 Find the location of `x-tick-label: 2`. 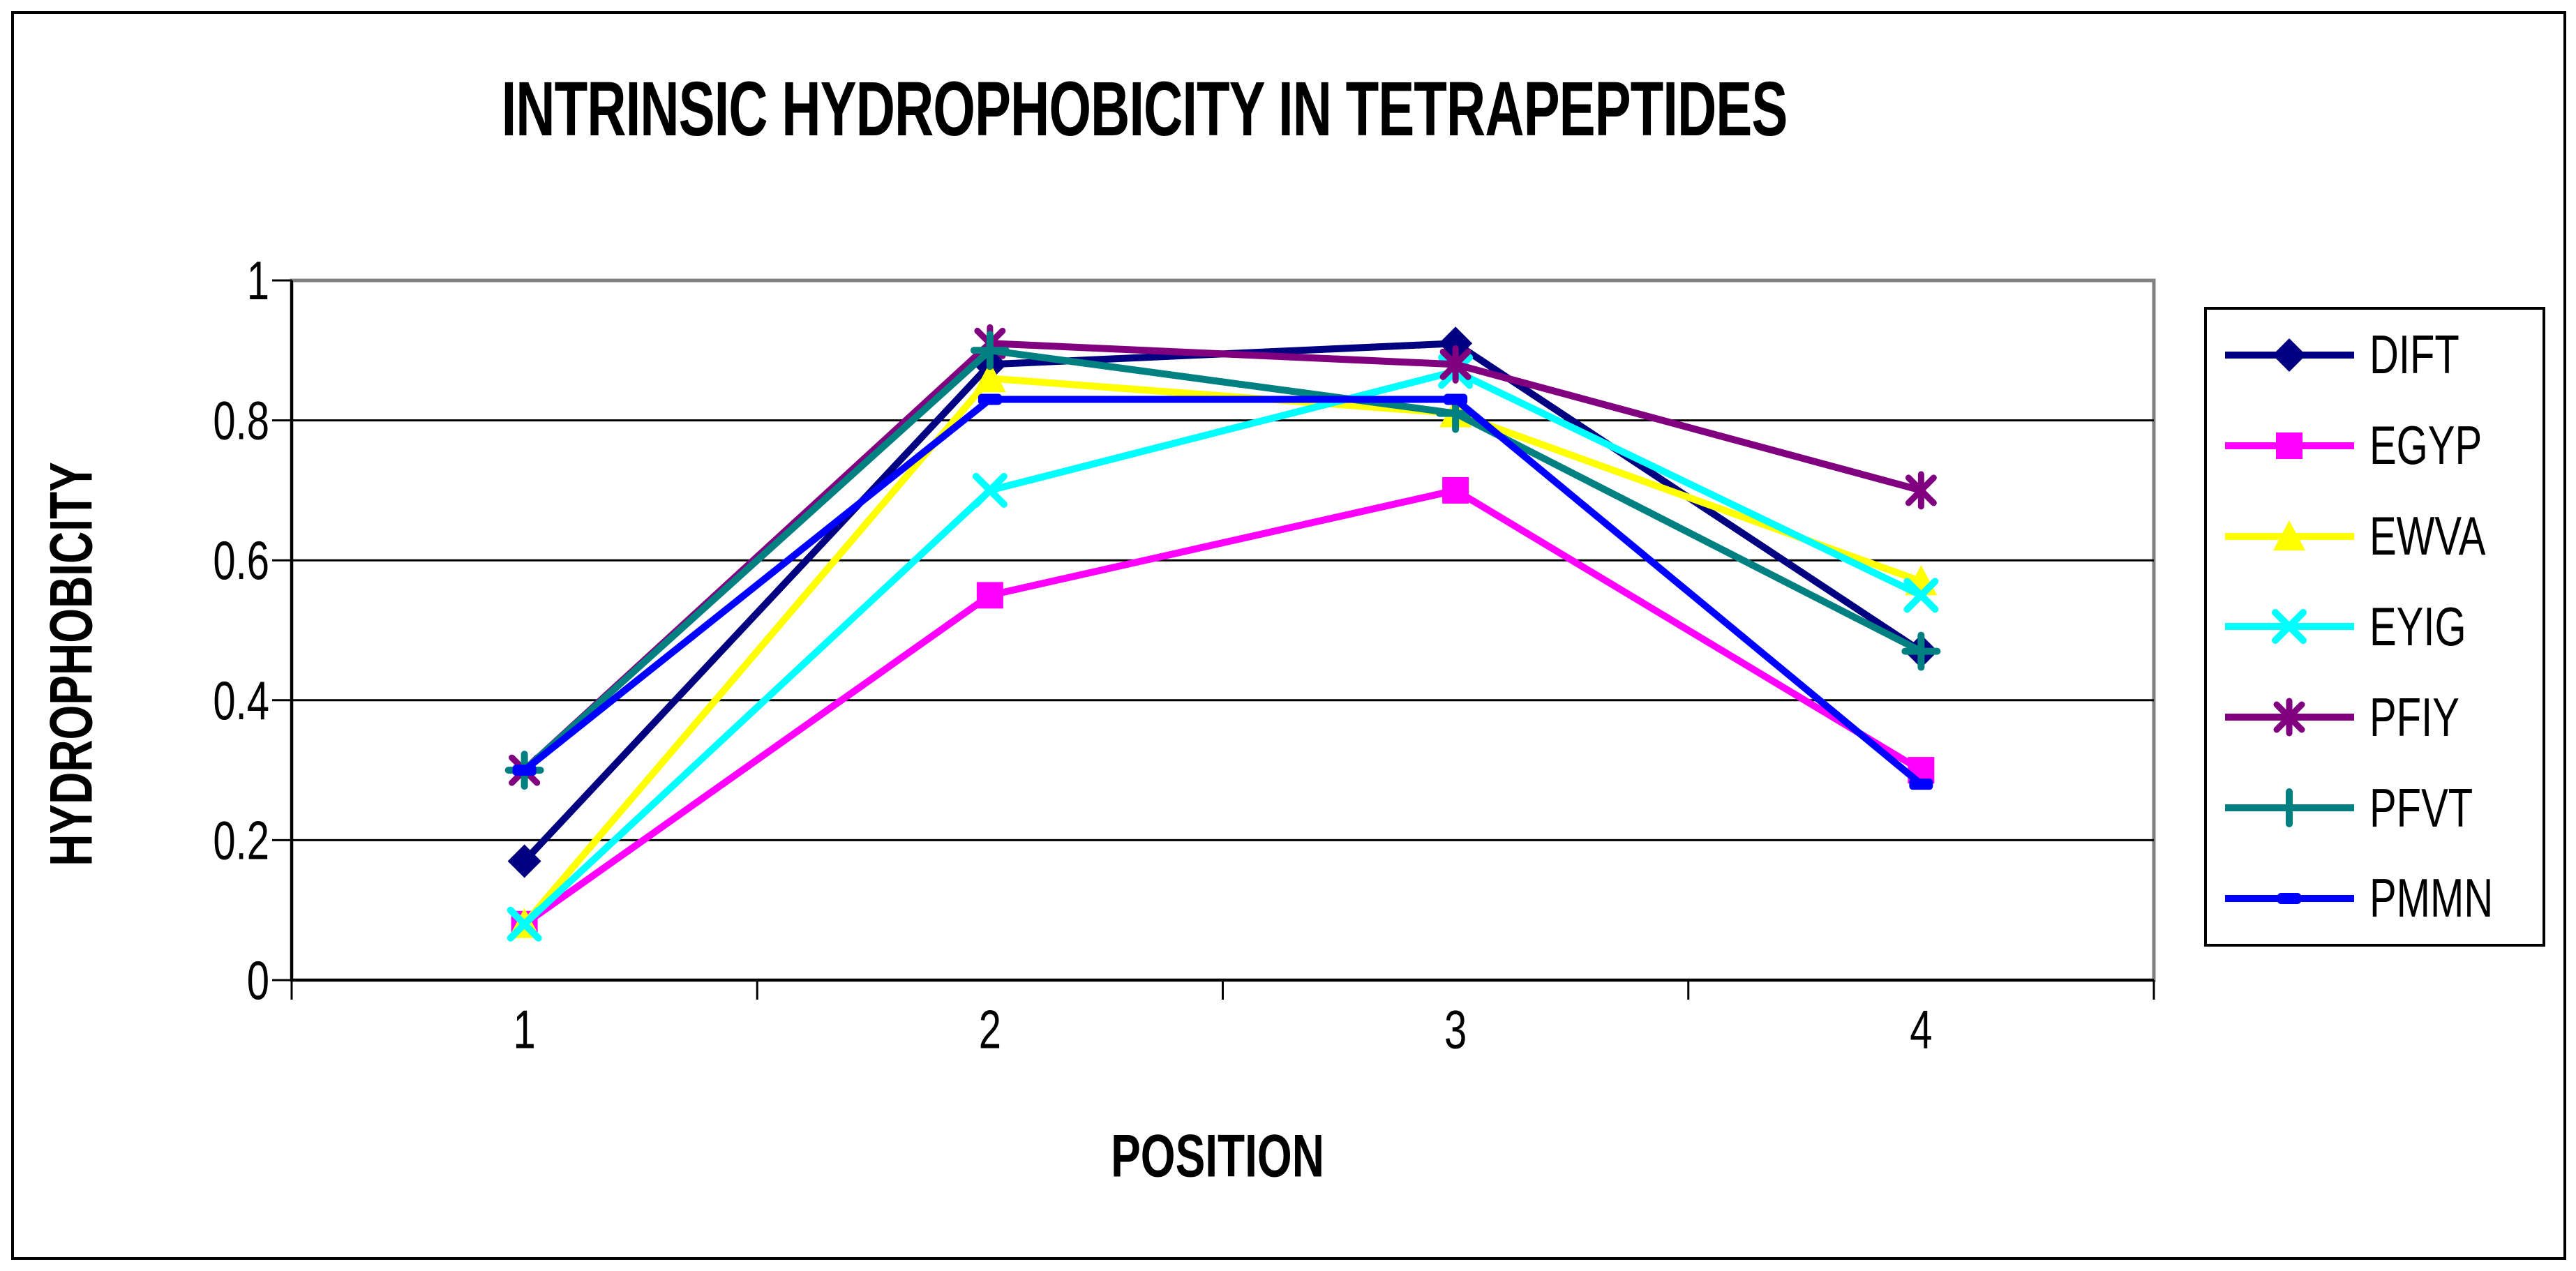

x-tick-label: 2 is located at coordinates (990, 1030).